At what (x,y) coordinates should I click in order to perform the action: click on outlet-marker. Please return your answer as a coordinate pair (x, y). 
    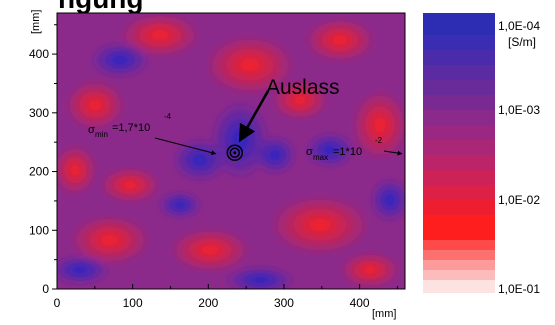
    Looking at the image, I should click on (235, 153).